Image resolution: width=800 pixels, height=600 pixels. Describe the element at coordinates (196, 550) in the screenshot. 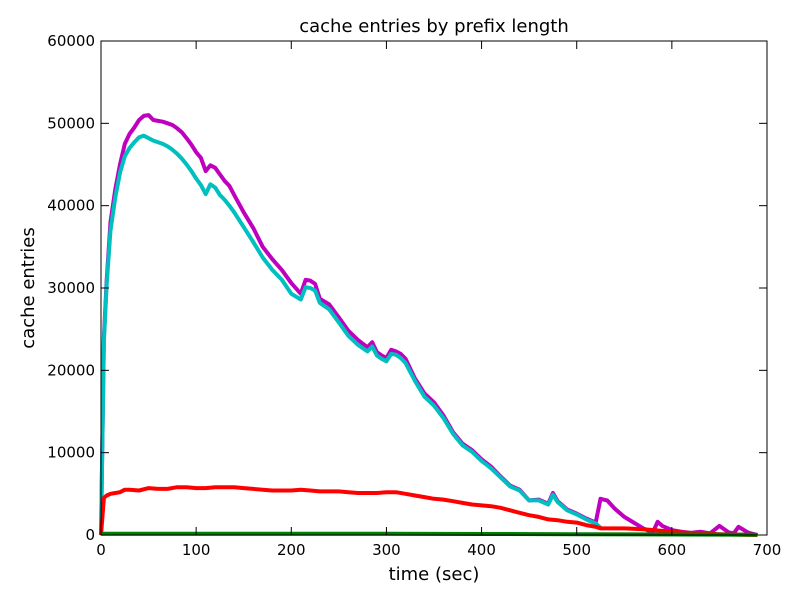

I see `x-tick-label: 100` at that location.